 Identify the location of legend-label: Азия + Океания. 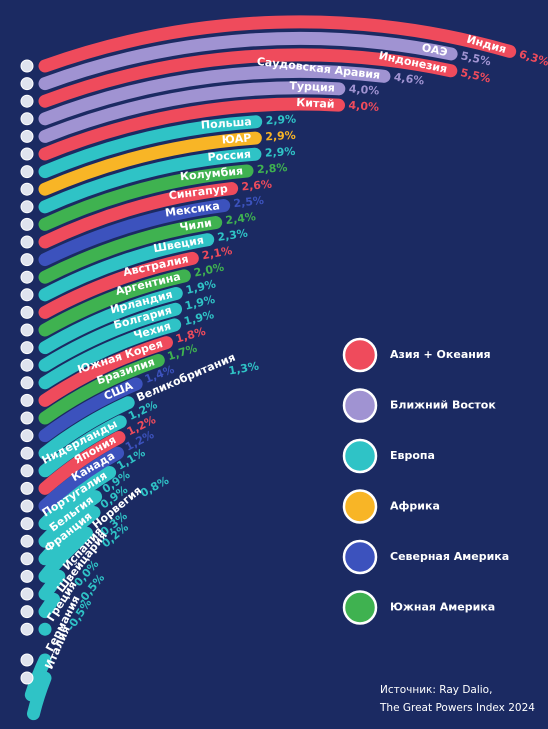
(440, 354).